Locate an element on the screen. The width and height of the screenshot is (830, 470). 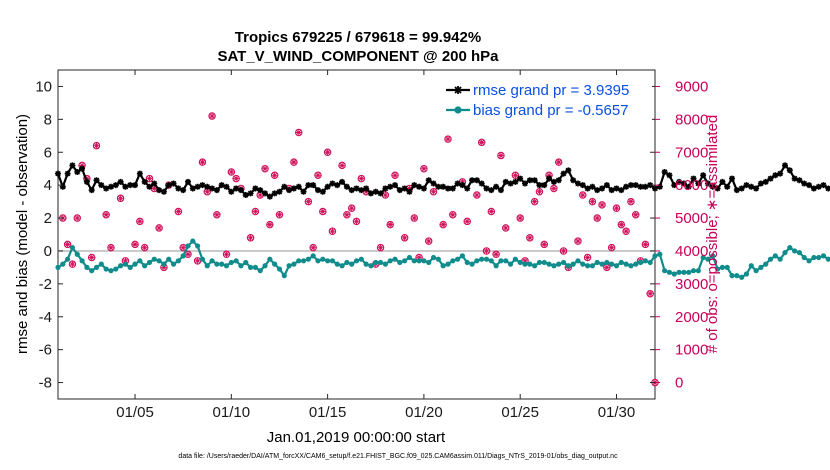
y2-tick-label: 3000 is located at coordinates (691, 284).